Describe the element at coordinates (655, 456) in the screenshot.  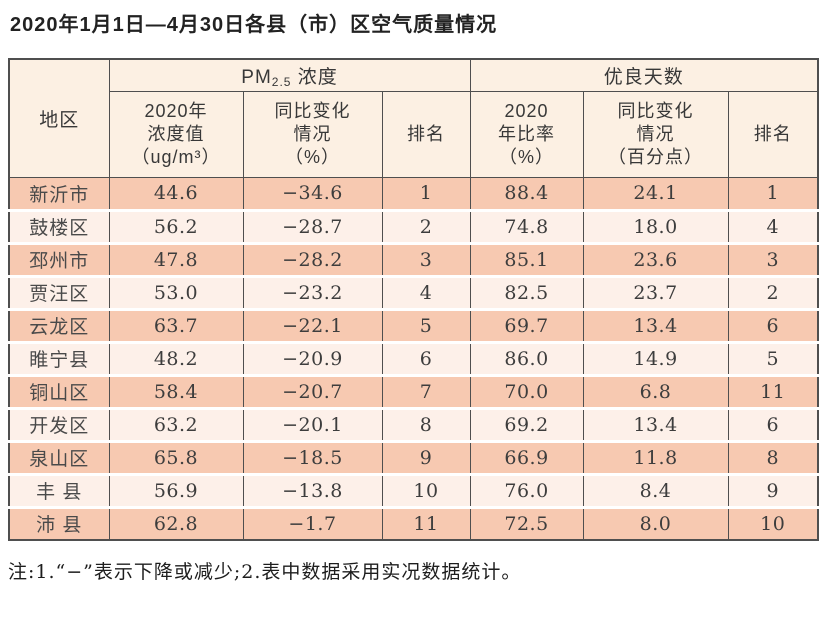
I see `cell-good-change: 11.8` at that location.